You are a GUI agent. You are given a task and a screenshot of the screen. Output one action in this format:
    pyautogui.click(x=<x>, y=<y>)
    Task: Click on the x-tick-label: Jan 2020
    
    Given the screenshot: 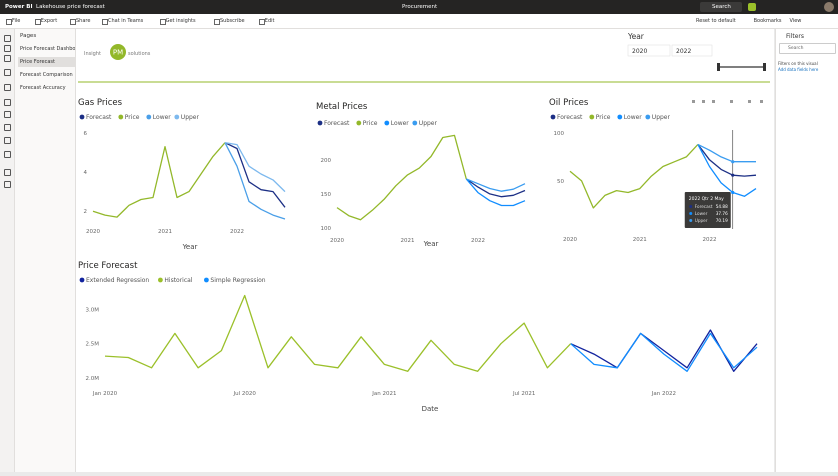 What is the action you would take?
    pyautogui.click(x=105, y=394)
    